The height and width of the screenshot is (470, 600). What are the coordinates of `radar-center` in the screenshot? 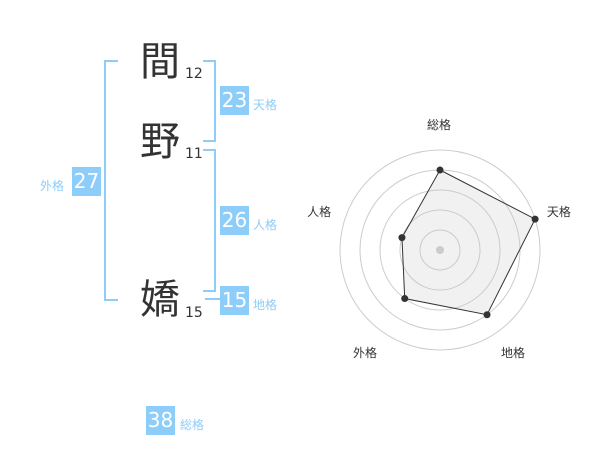 It's located at (440, 250).